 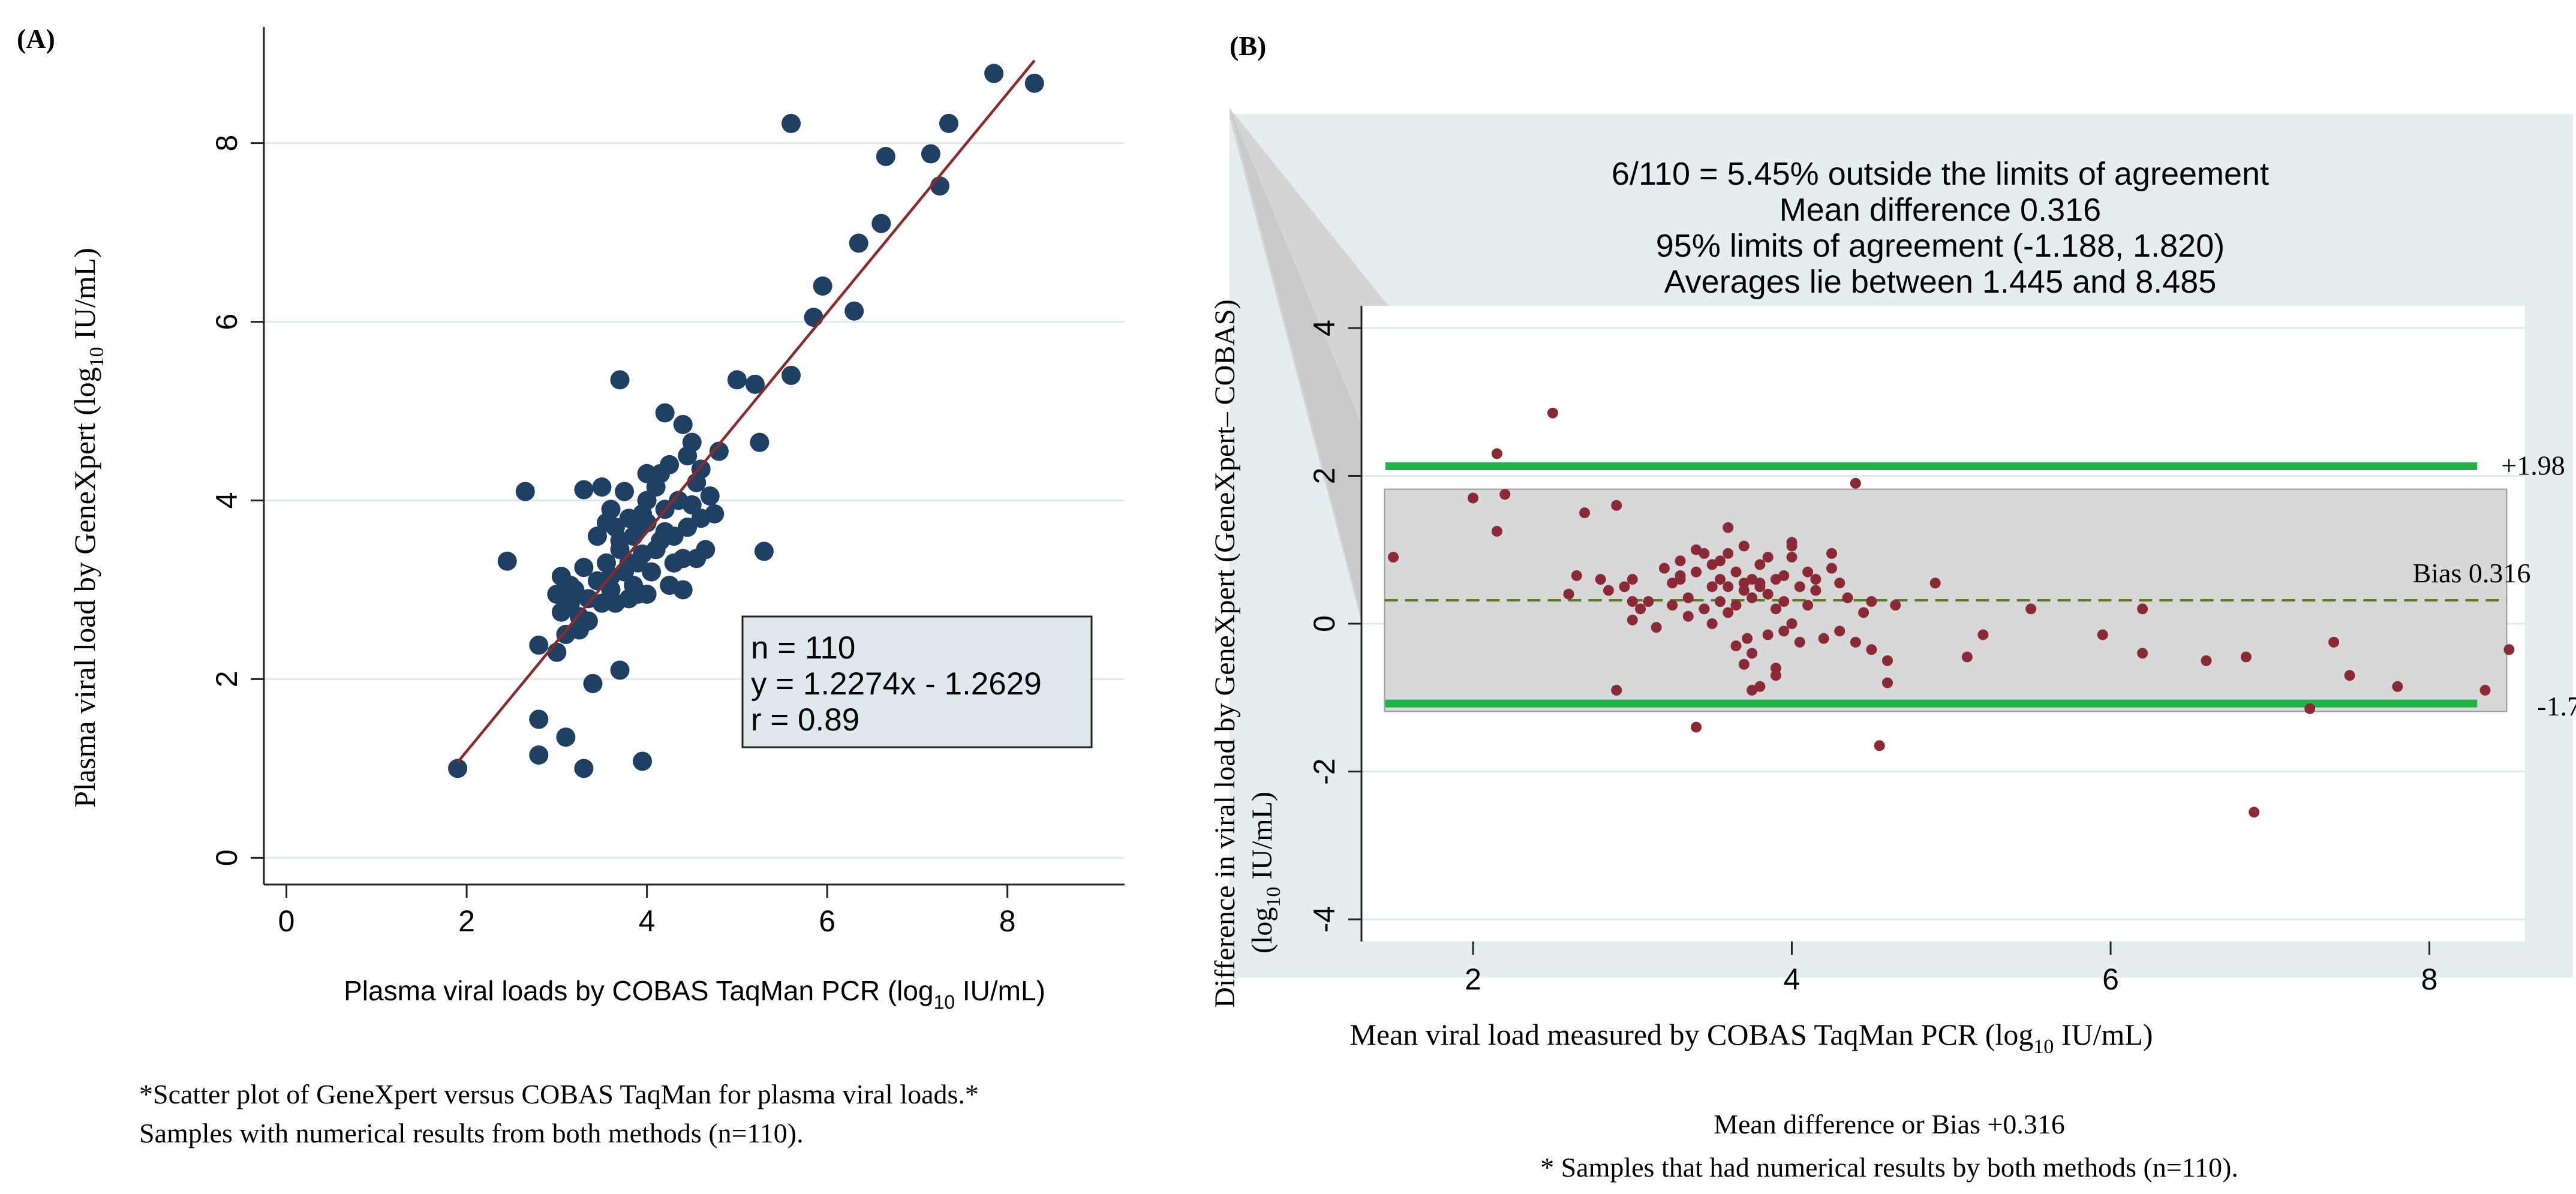 What do you see at coordinates (227, 857) in the screenshot?
I see `panel-a-ytick-label-0: 0` at bounding box center [227, 857].